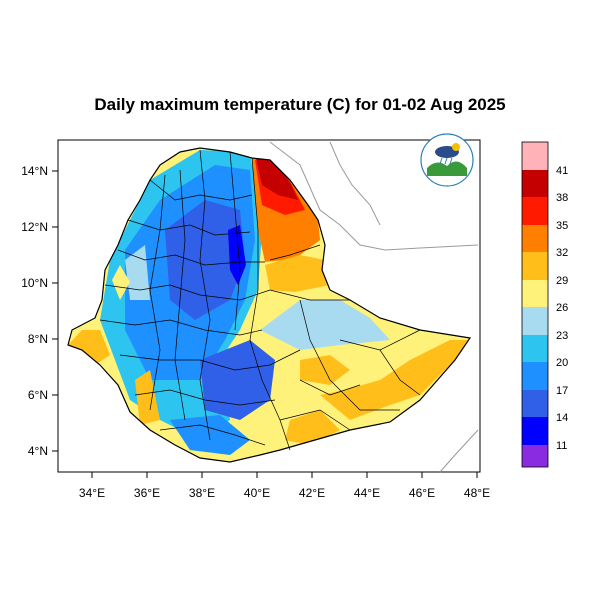 The width and height of the screenshot is (600, 600). I want to click on logo-hills, so click(447, 168).